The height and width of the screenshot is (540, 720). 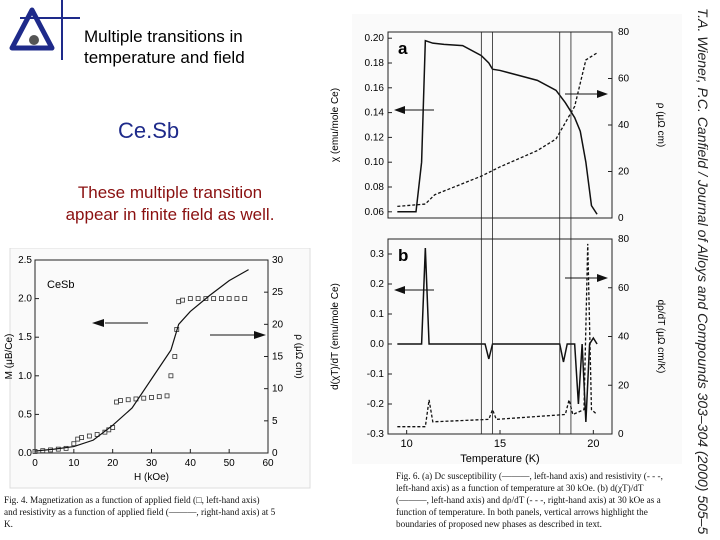 I want to click on y-tick-label: 2.0, so click(x=25, y=299).